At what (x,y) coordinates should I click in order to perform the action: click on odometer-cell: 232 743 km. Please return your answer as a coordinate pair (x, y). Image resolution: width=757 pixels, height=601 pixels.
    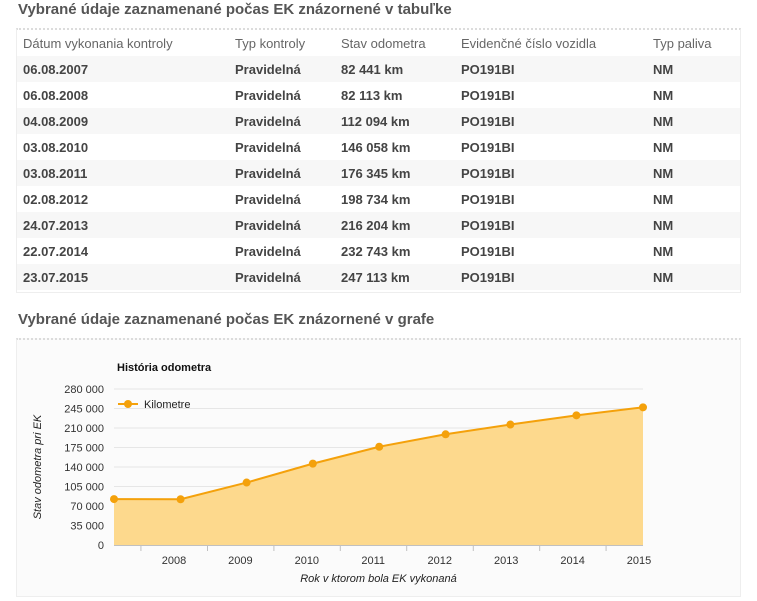
    Looking at the image, I should click on (376, 251).